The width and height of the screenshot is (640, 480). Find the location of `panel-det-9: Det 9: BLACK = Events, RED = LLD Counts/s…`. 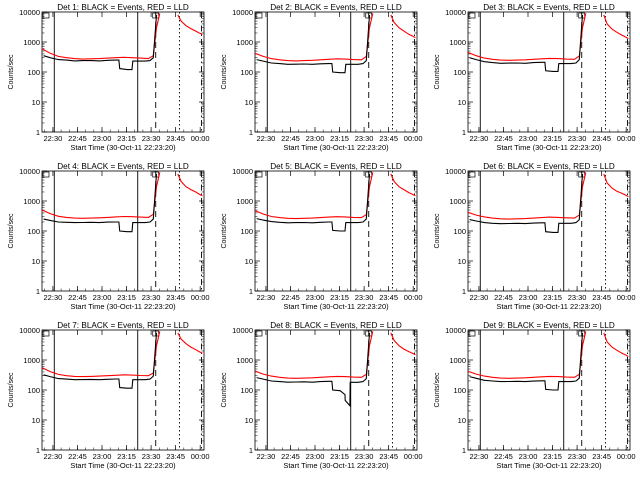

panel-det-9: Det 9: BLACK = Events, RED = LLD Counts/s… is located at coordinates (535, 395).